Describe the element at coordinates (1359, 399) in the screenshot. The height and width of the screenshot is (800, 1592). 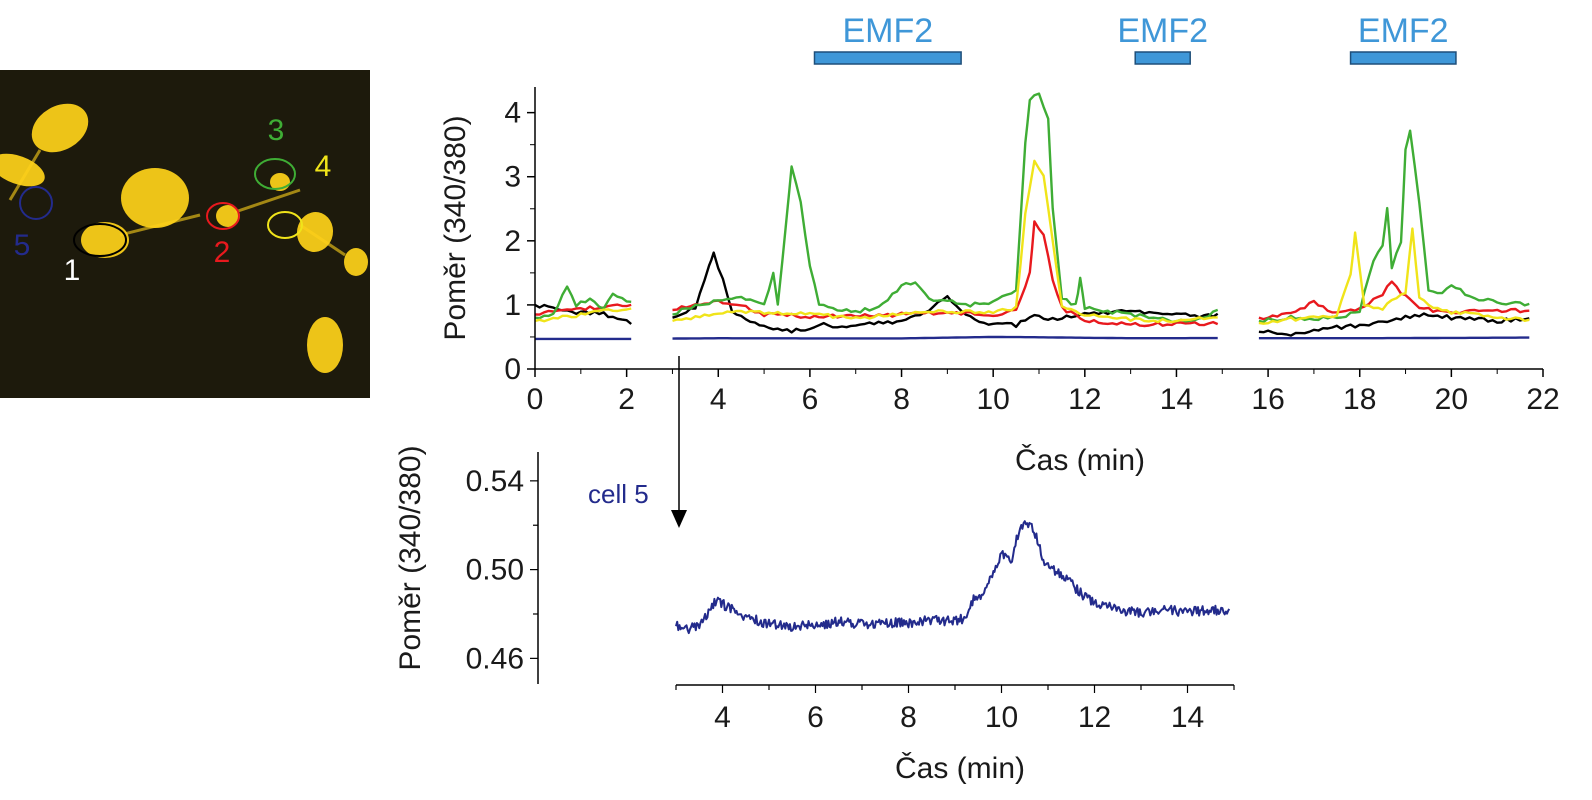
I see `x-tick-label: 18` at that location.